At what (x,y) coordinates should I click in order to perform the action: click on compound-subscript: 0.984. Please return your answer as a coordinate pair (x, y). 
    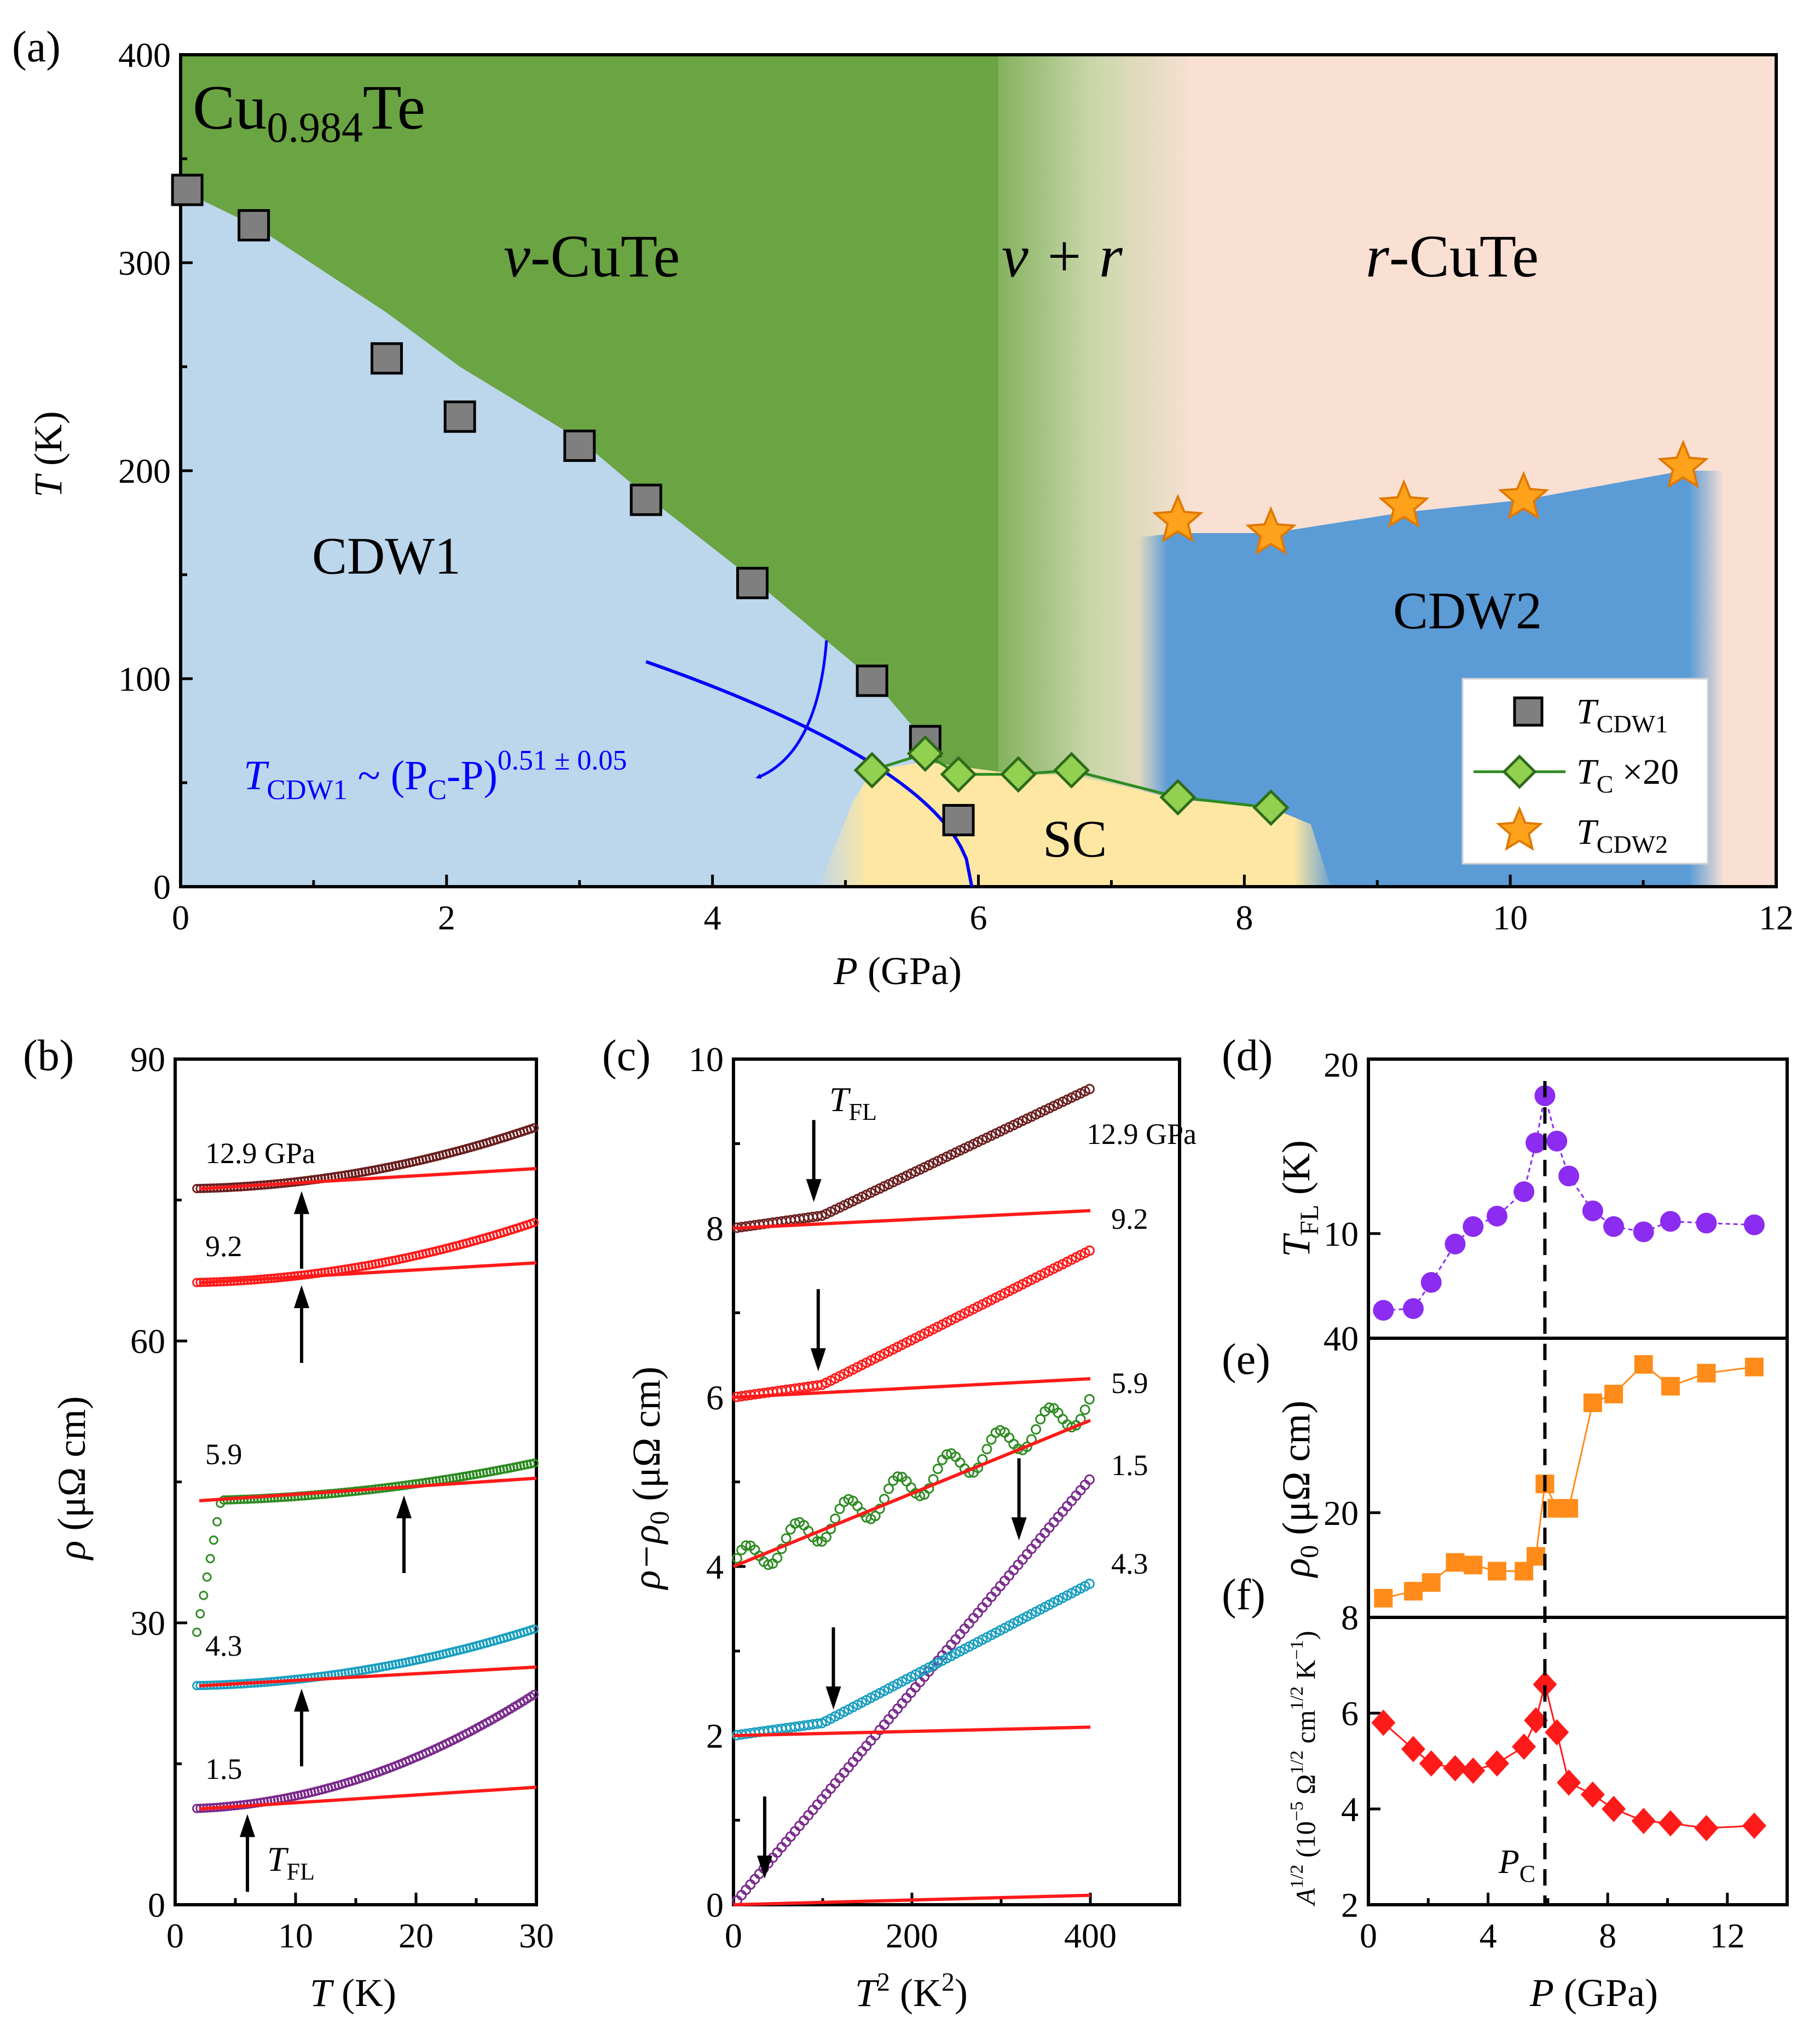
    Looking at the image, I should click on (315, 127).